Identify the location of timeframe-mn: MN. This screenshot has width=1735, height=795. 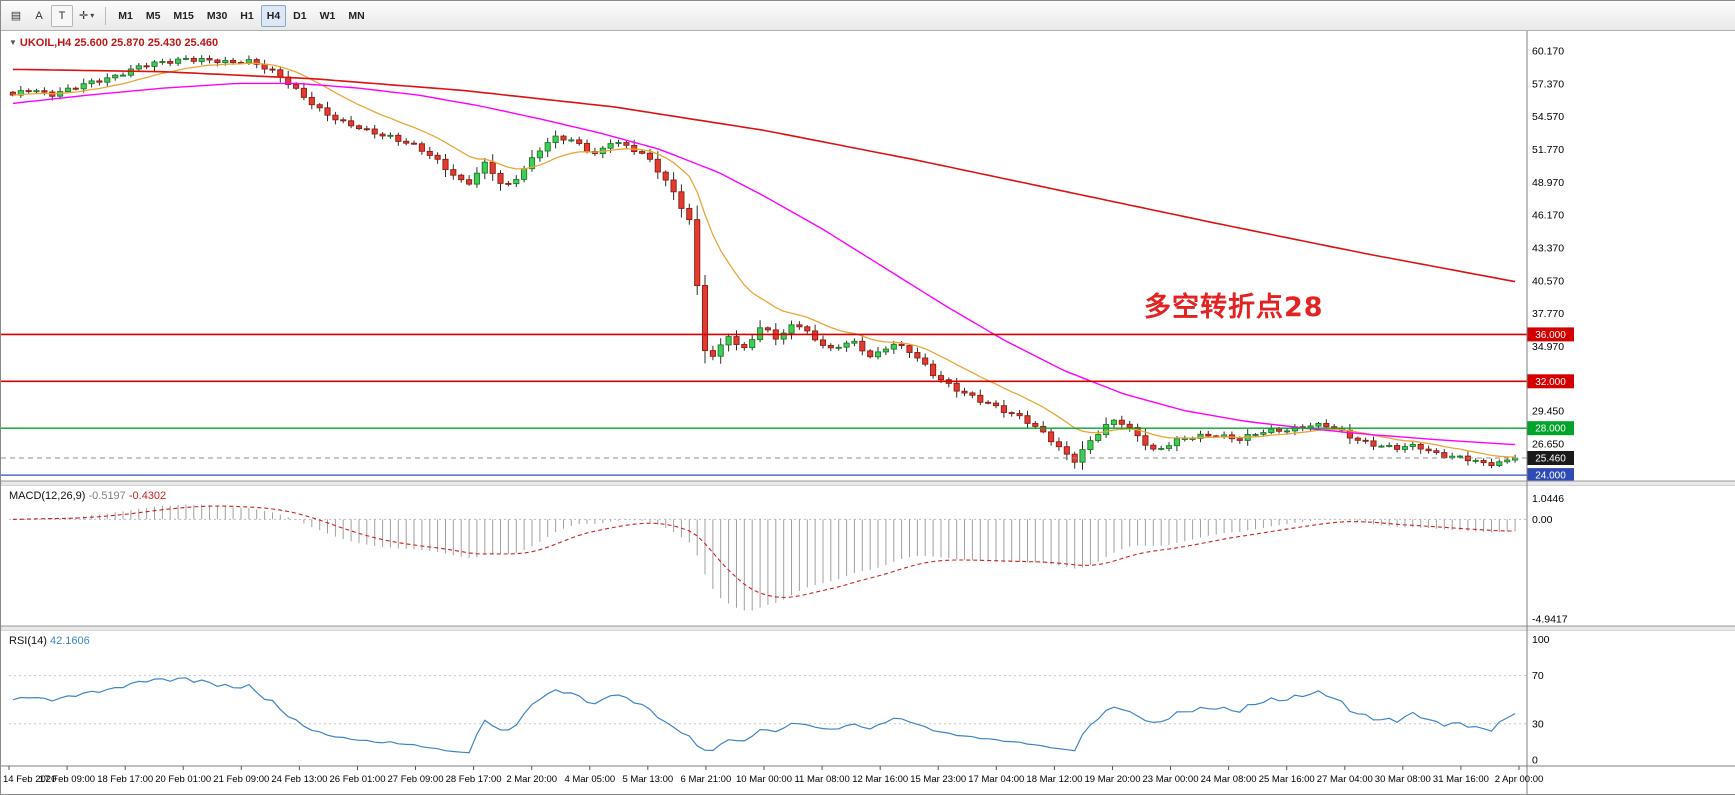
(356, 16).